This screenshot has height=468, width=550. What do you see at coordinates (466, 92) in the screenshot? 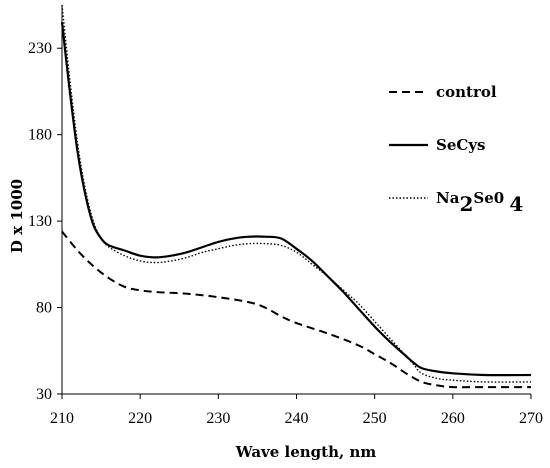
I see `legend-label-control: control` at bounding box center [466, 92].